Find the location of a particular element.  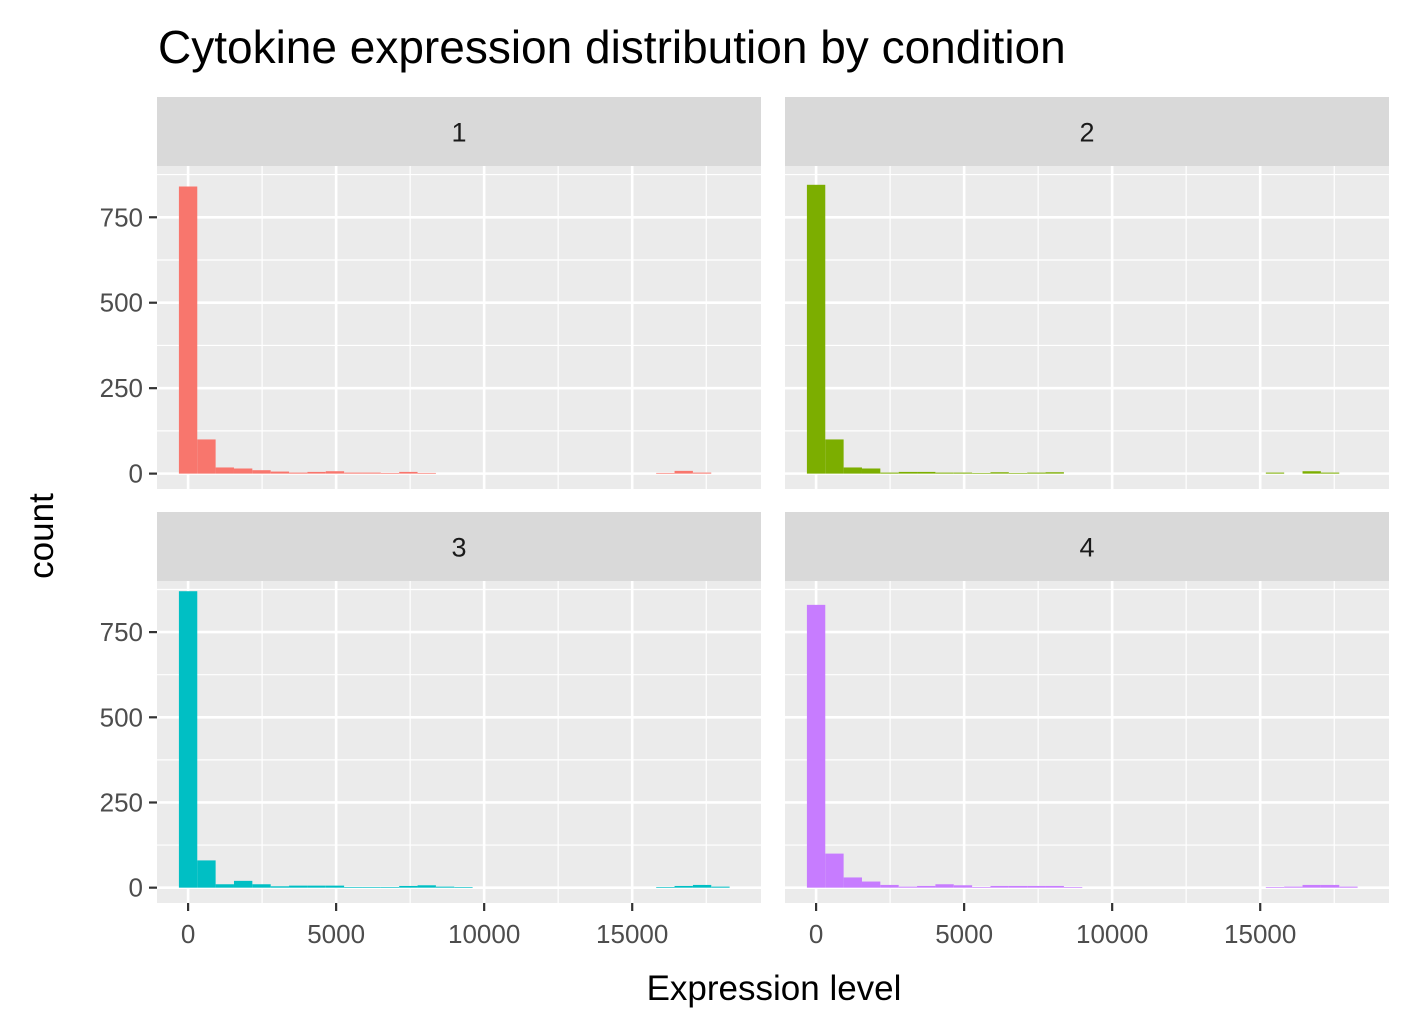

y-axis-tick-label: 0 is located at coordinates (136, 474).